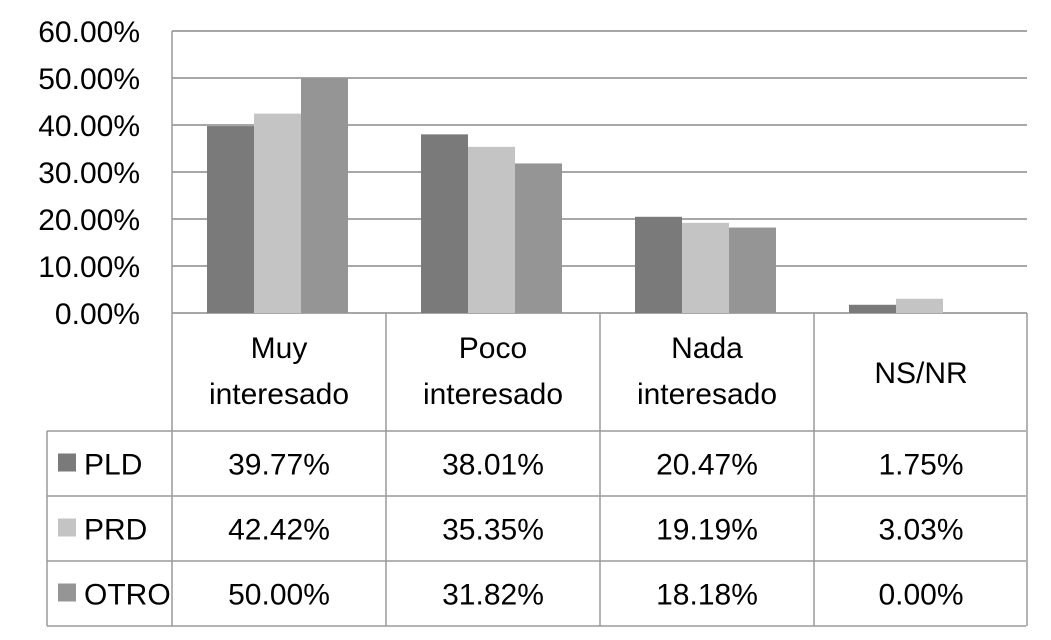  Describe the element at coordinates (67, 462) in the screenshot. I see `legend-swatch-pld` at that location.